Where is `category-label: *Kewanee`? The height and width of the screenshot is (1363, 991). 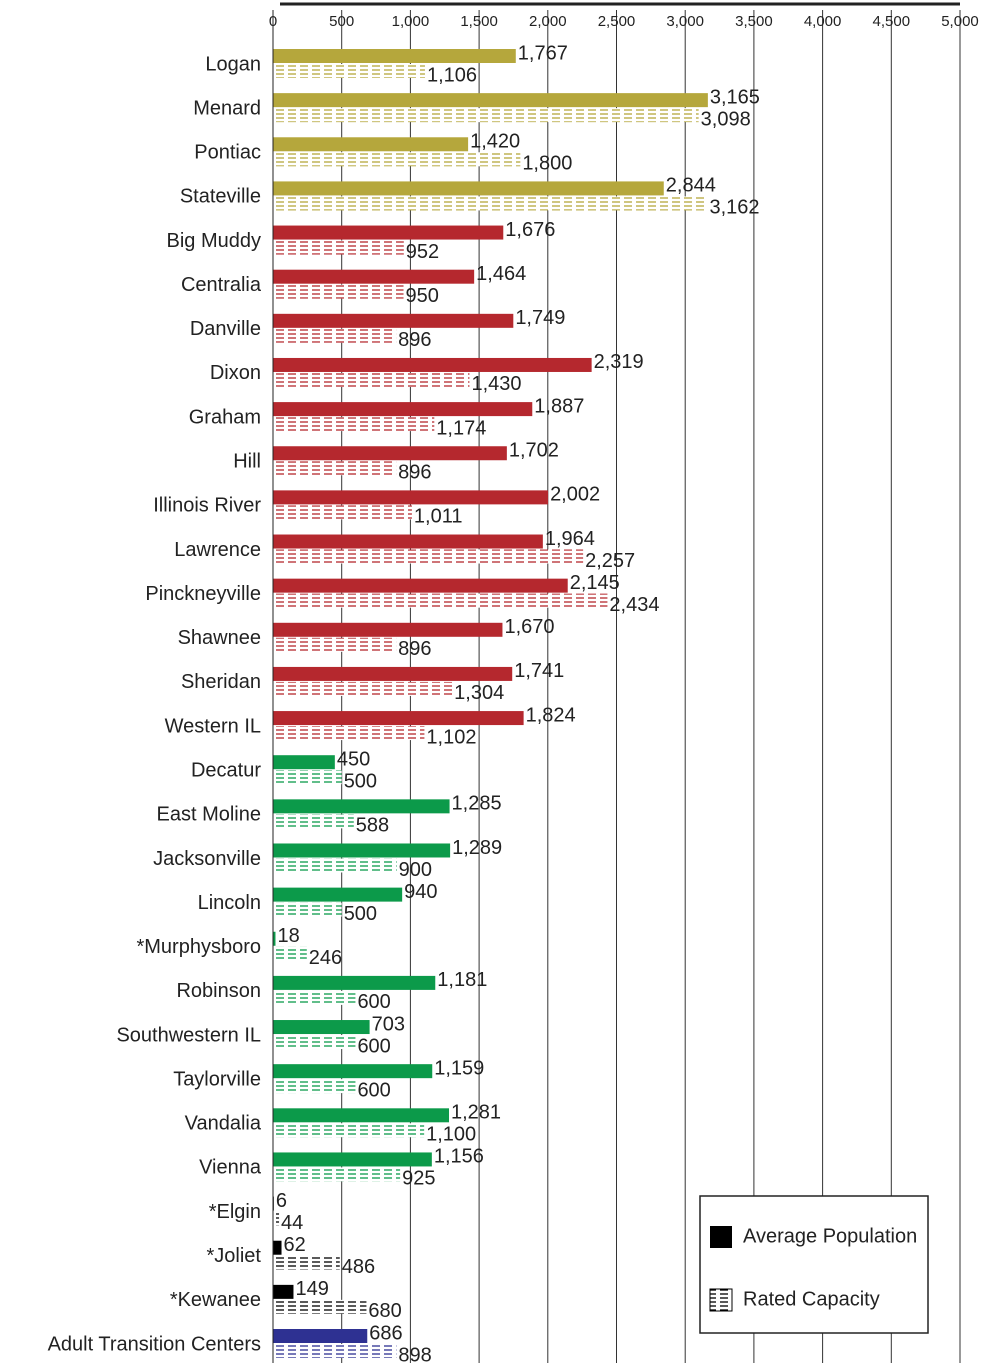 category-label: *Kewanee is located at coordinates (215, 1300).